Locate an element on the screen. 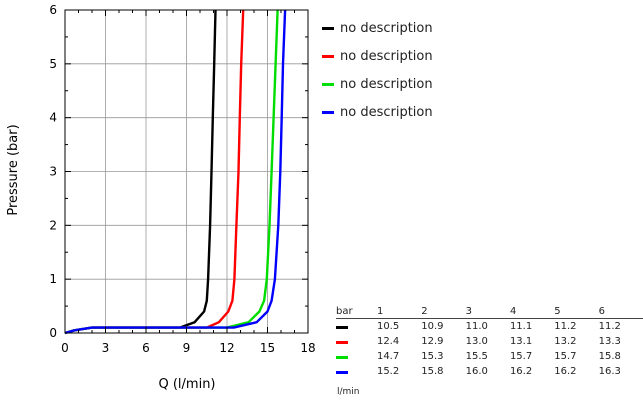 This screenshot has height=403, width=643. table-cell: 11.1 is located at coordinates (521, 326).